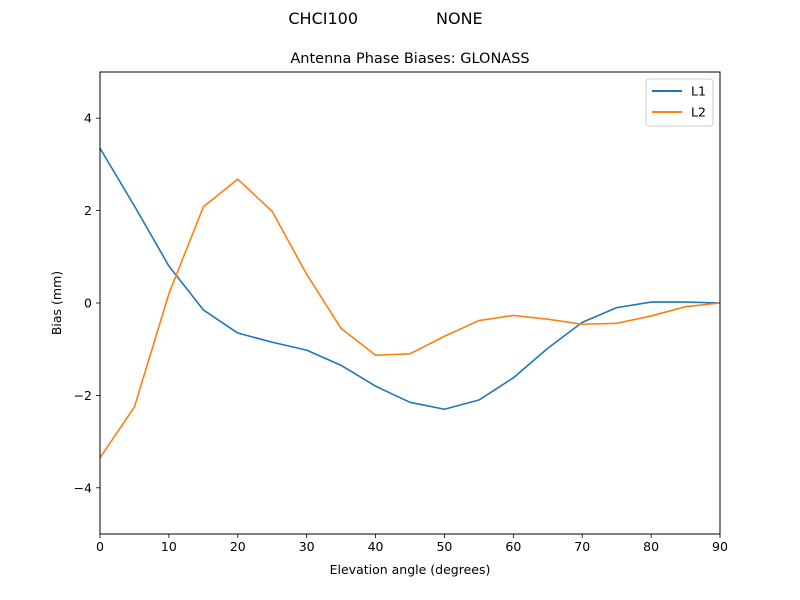 This screenshot has width=800, height=600. I want to click on y-tick-label: 0, so click(88, 303).